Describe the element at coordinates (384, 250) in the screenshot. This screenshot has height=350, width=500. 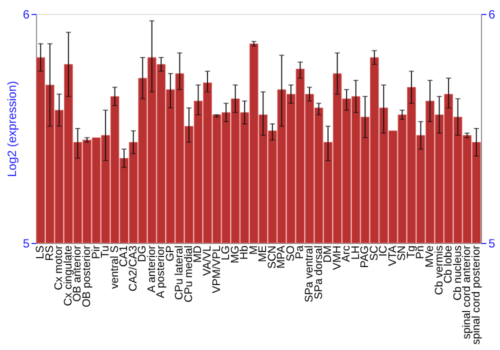
I see `x-tick-label: IC` at that location.